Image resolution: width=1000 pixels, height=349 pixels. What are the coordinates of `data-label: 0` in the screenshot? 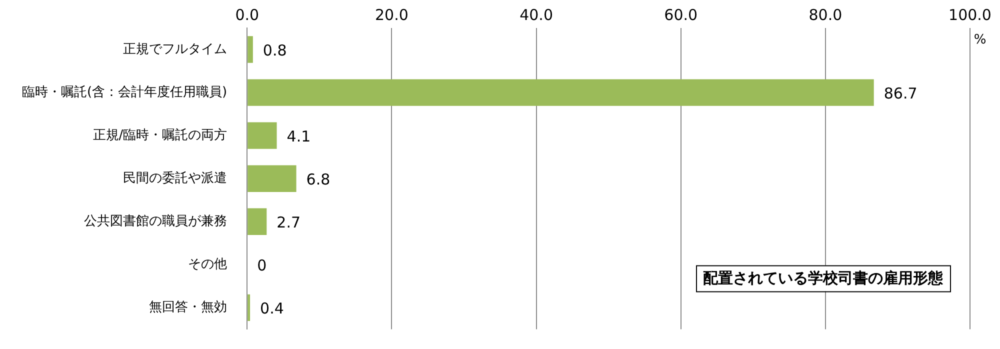 It's located at (262, 265).